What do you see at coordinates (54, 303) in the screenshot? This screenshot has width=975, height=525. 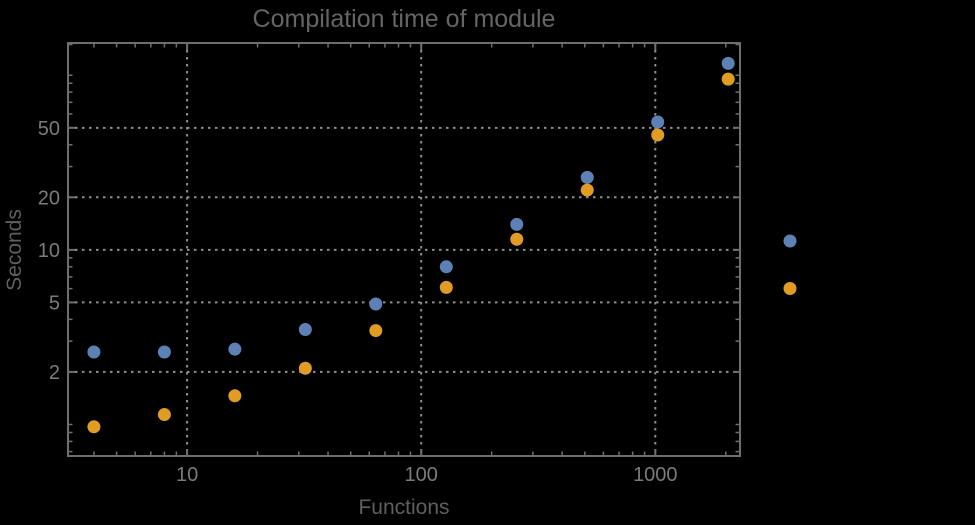 I see `y-tick-label: 5` at bounding box center [54, 303].